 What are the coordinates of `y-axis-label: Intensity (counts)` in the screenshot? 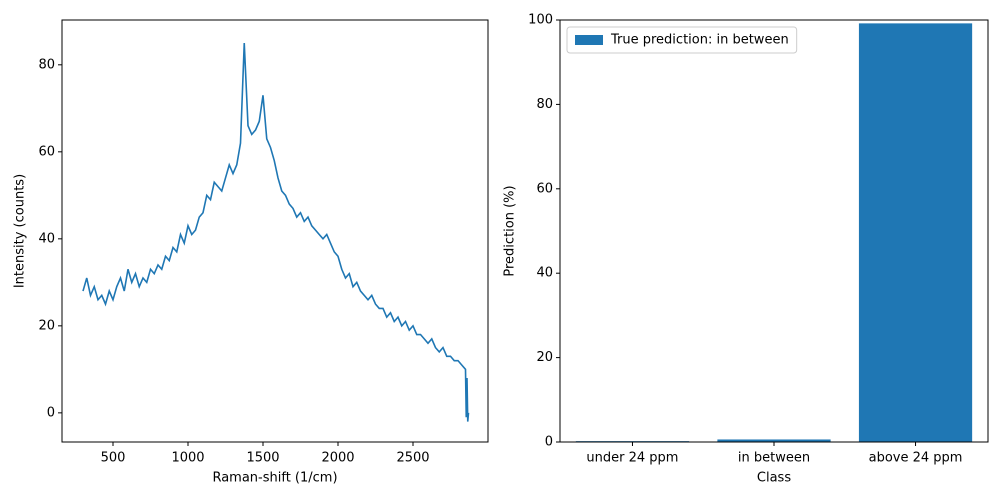 It's located at (20, 231).